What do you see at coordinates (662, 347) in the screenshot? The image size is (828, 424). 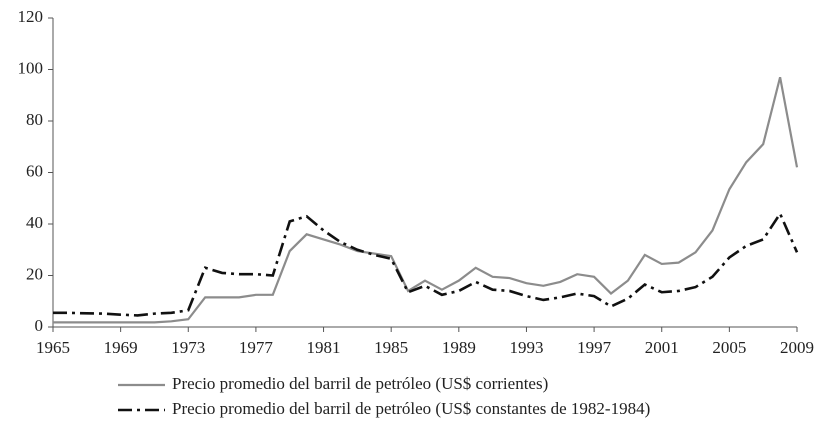 I see `x-tick-label: 2001` at bounding box center [662, 347].